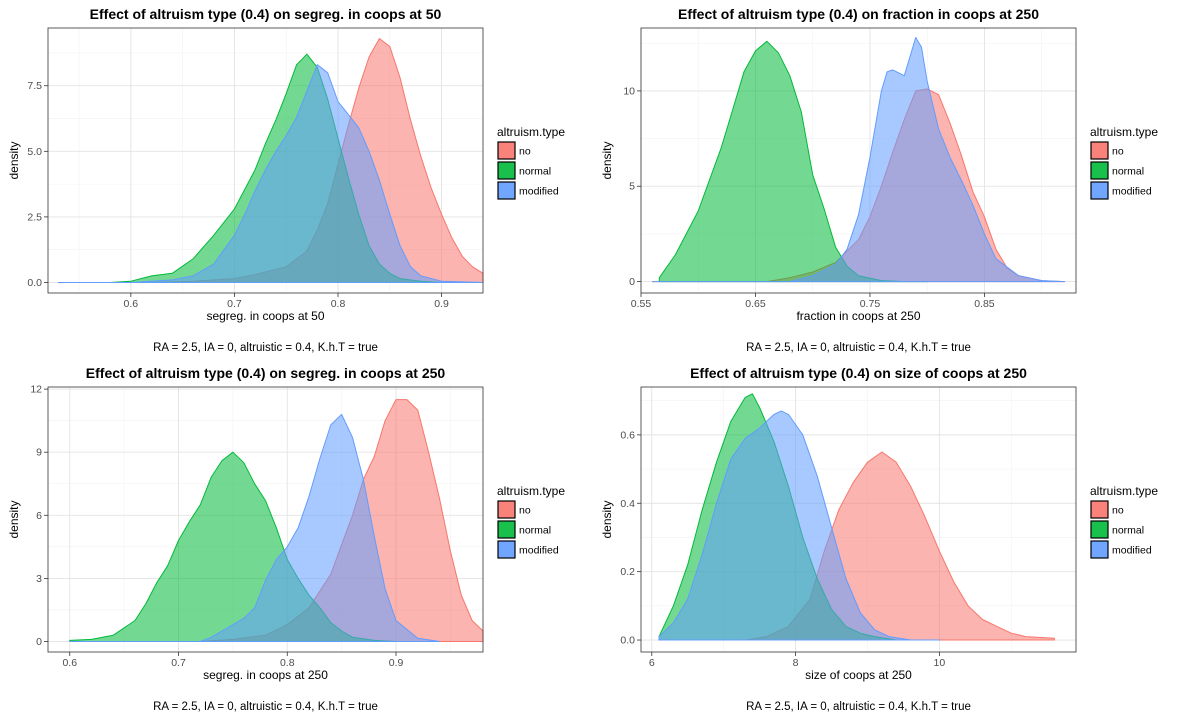 This screenshot has height=718, width=1186. Describe the element at coordinates (984, 304) in the screenshot. I see `x-tick-label: 0.85` at that location.